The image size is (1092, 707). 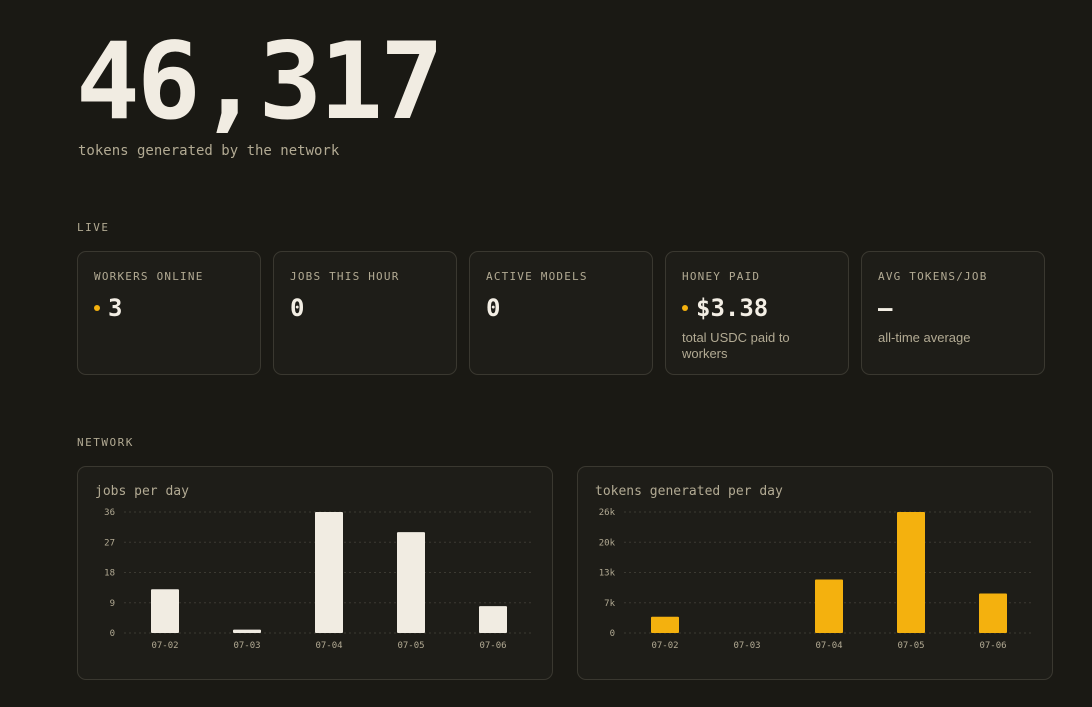 I want to click on stat-card-jobs-this-hour: JOBS THIS HOUR 0, so click(x=365, y=313).